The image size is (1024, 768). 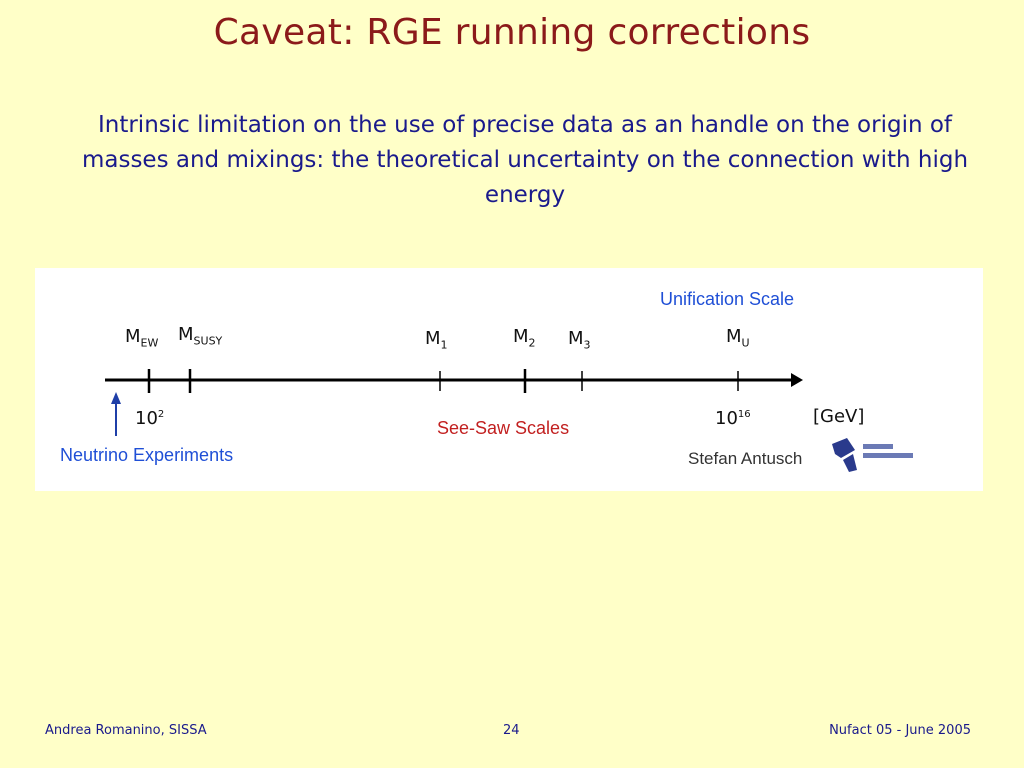 I want to click on axis-arrowhead, so click(x=797, y=380).